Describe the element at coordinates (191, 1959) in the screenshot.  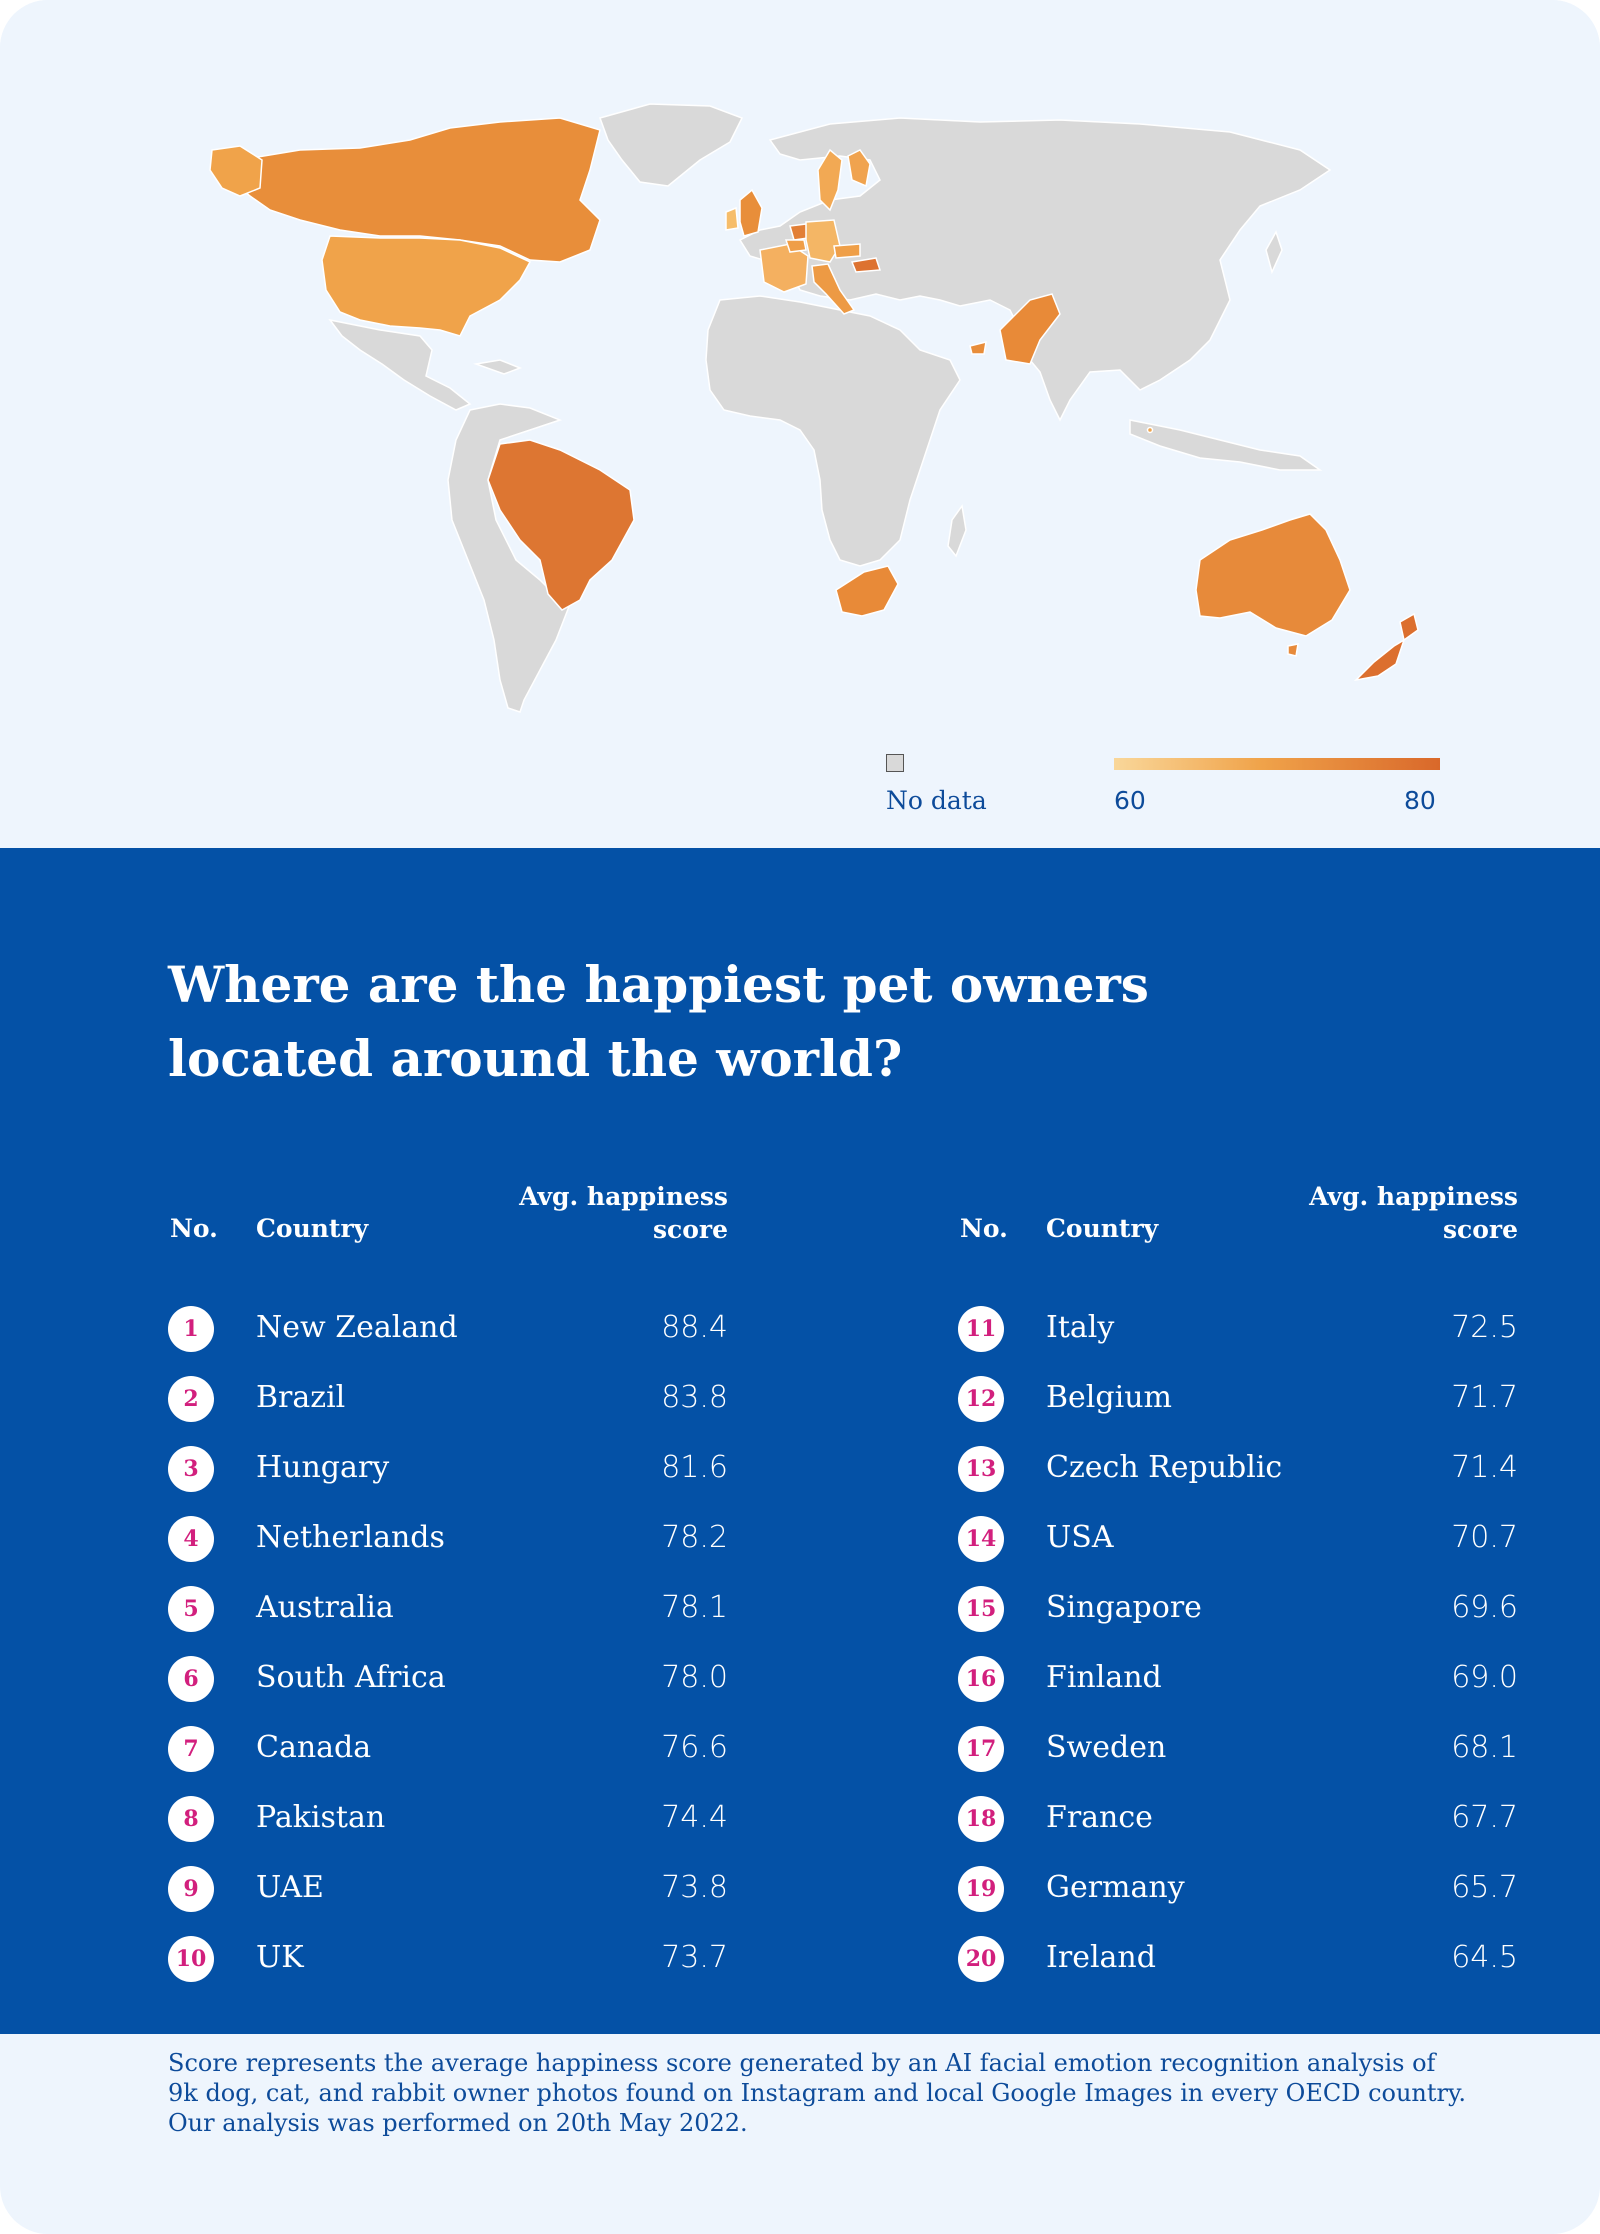
I see `rank-badge: 10` at that location.